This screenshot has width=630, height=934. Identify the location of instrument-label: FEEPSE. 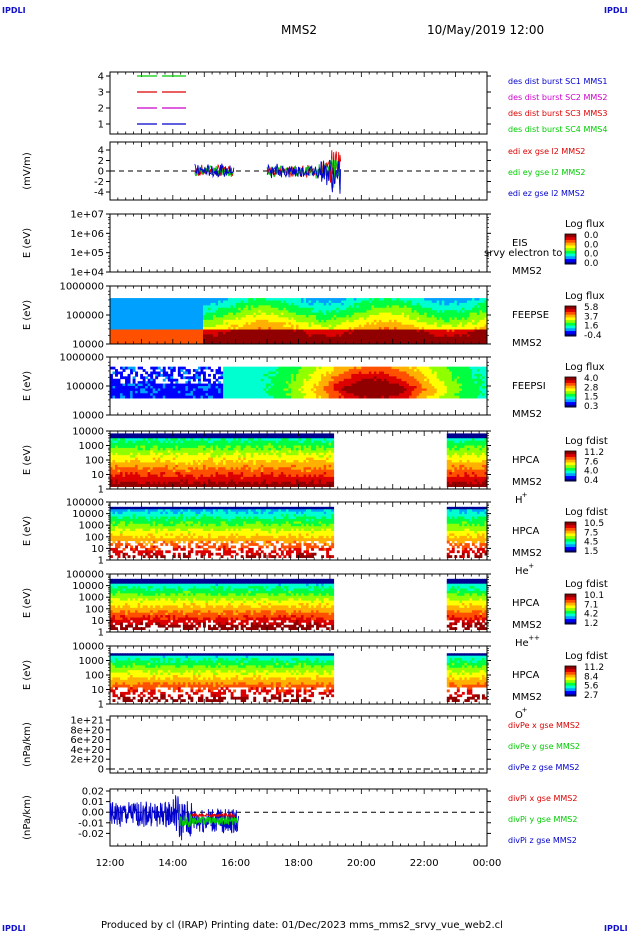
(530, 315).